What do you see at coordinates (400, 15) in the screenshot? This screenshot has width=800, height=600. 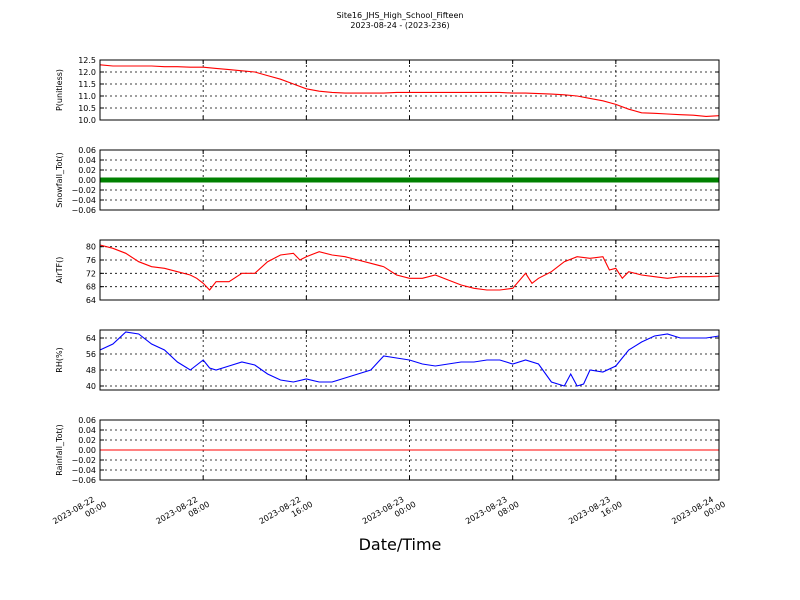 I see `chart-title: Site16_JHS_High_School_Fifteen` at bounding box center [400, 15].